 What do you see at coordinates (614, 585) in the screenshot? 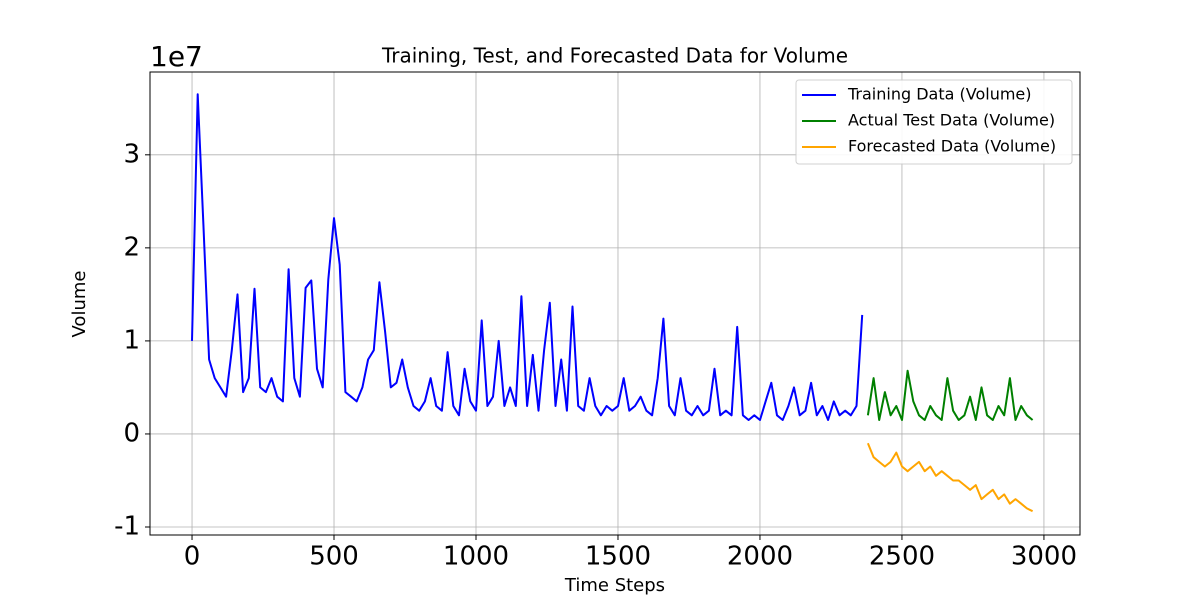
I see `x-axis-label: Time Steps` at bounding box center [614, 585].